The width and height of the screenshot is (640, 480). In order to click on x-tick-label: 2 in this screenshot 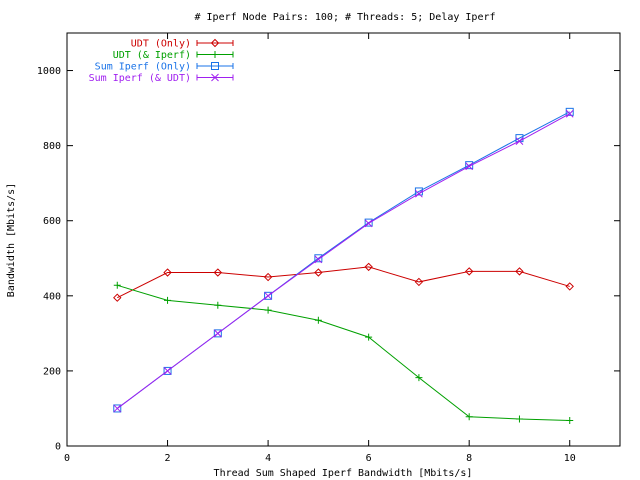, I will do `click(168, 458)`.